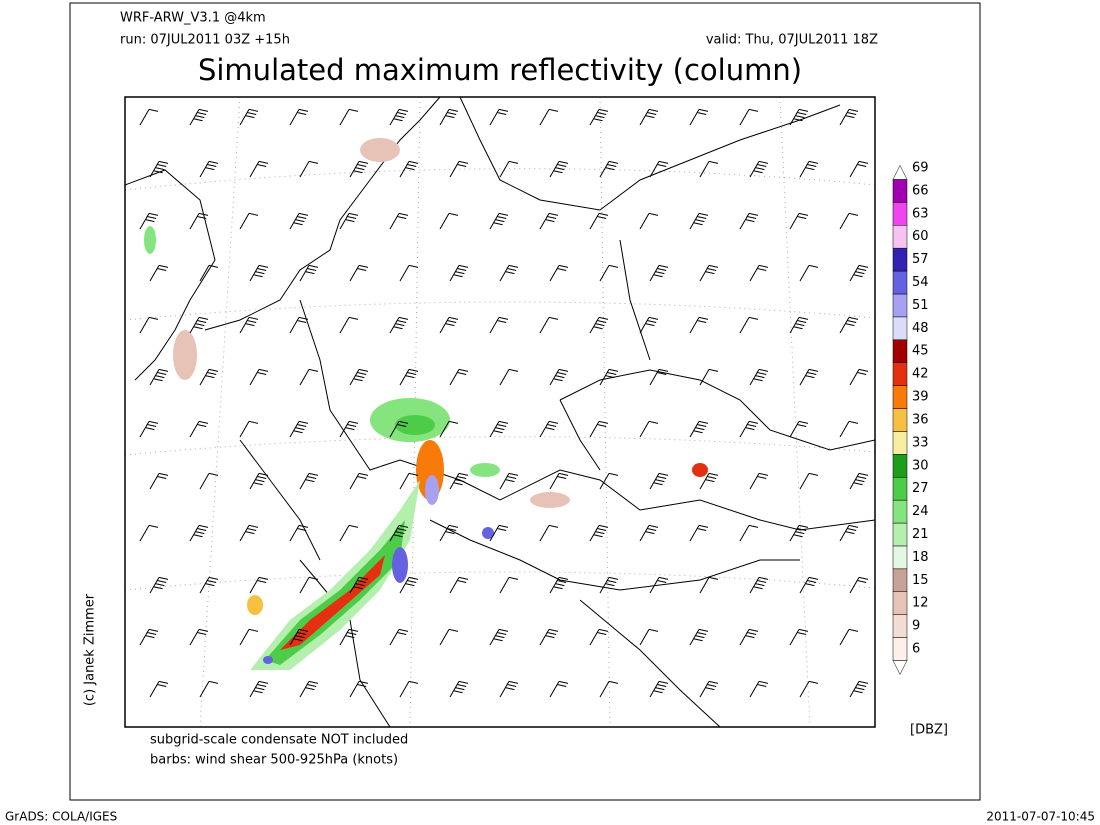 The width and height of the screenshot is (1100, 825). Describe the element at coordinates (920, 190) in the screenshot. I see `colorbar-label: 66` at that location.